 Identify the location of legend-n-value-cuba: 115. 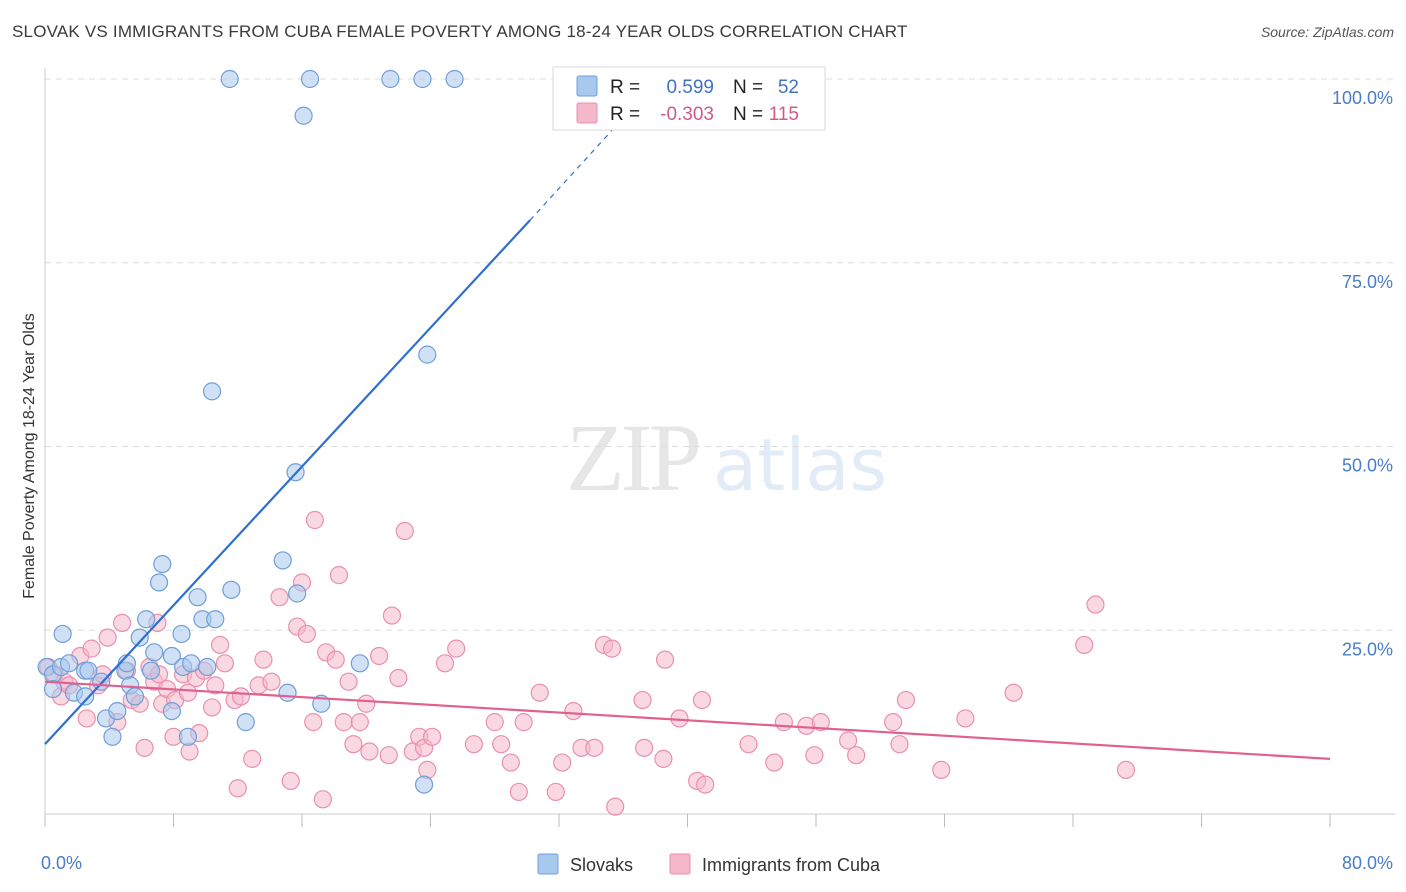
(784, 114).